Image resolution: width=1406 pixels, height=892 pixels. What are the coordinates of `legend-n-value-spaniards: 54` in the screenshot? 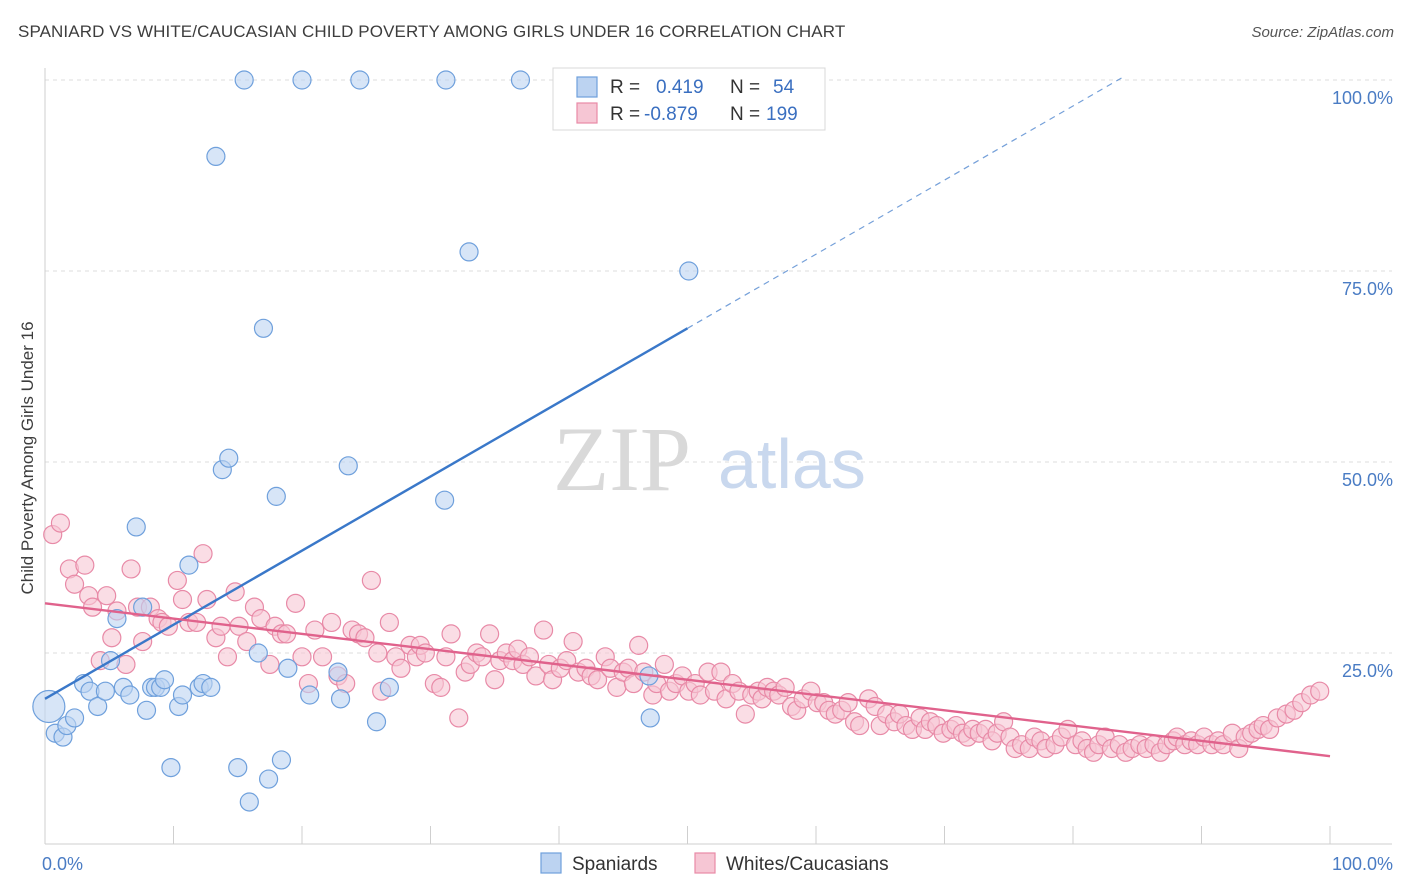 It's located at (784, 87).